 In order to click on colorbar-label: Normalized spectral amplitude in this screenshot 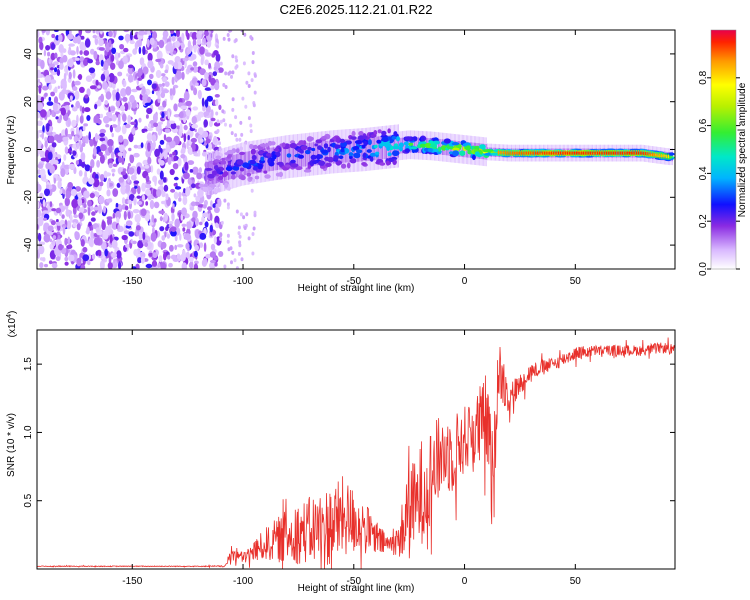, I will do `click(742, 149)`.